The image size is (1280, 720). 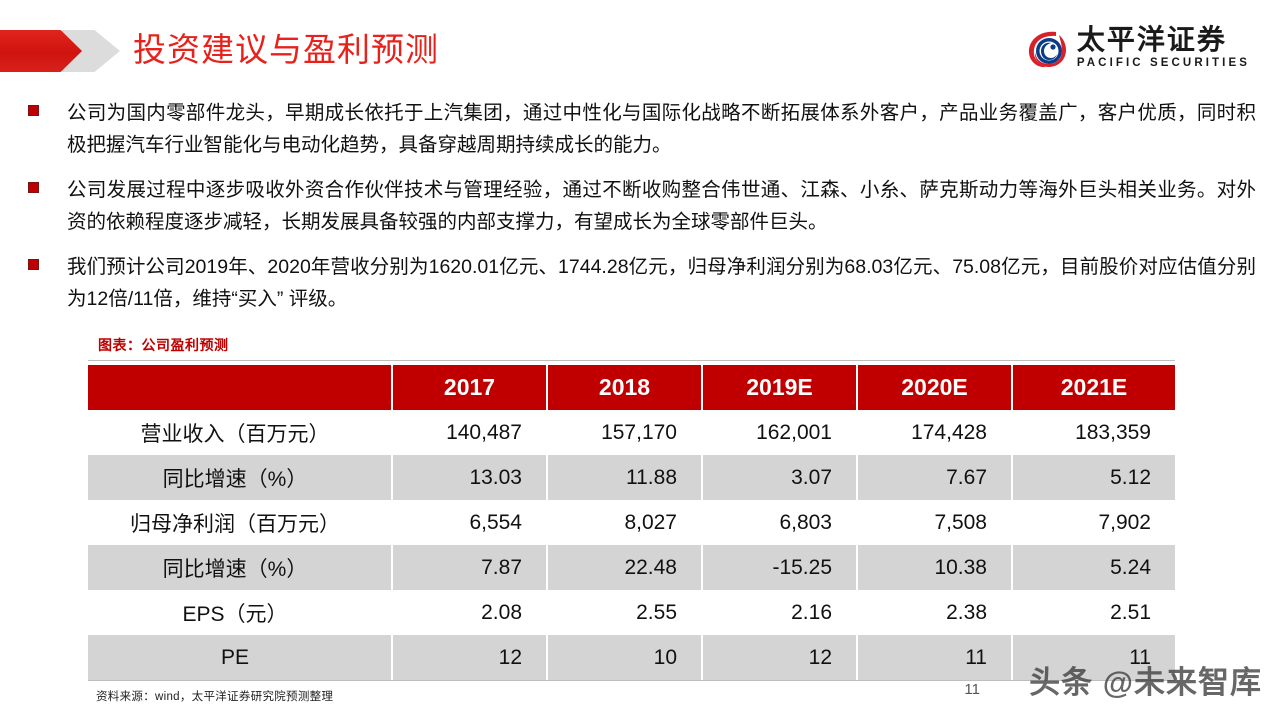 I want to click on logo-name-en: PACIFIC SECURITIES, so click(x=1163, y=63).